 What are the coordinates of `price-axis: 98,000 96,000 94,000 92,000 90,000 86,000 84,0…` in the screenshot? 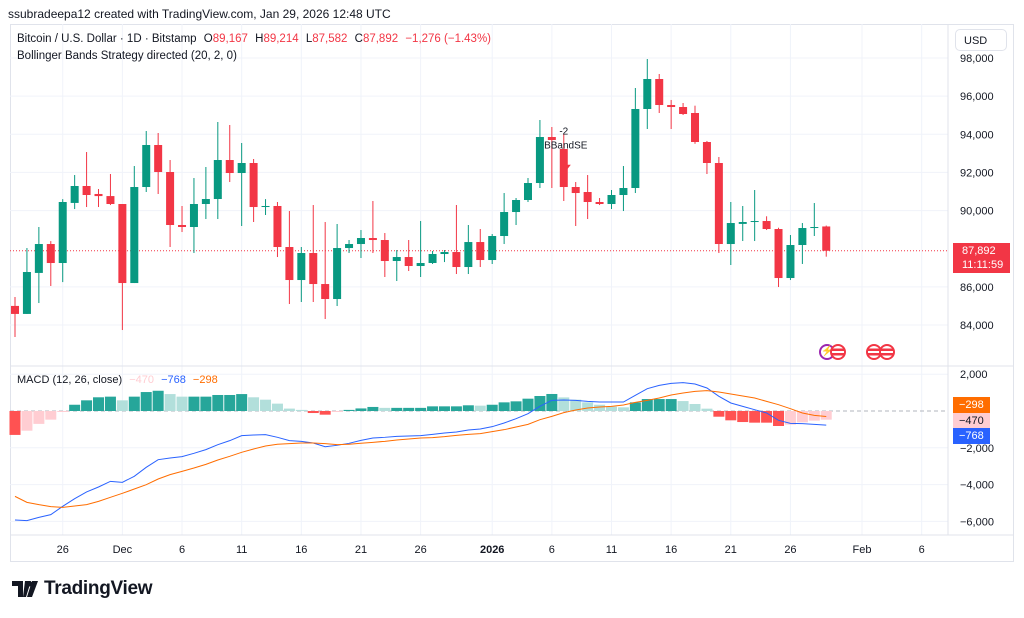 It's located at (977, 192).